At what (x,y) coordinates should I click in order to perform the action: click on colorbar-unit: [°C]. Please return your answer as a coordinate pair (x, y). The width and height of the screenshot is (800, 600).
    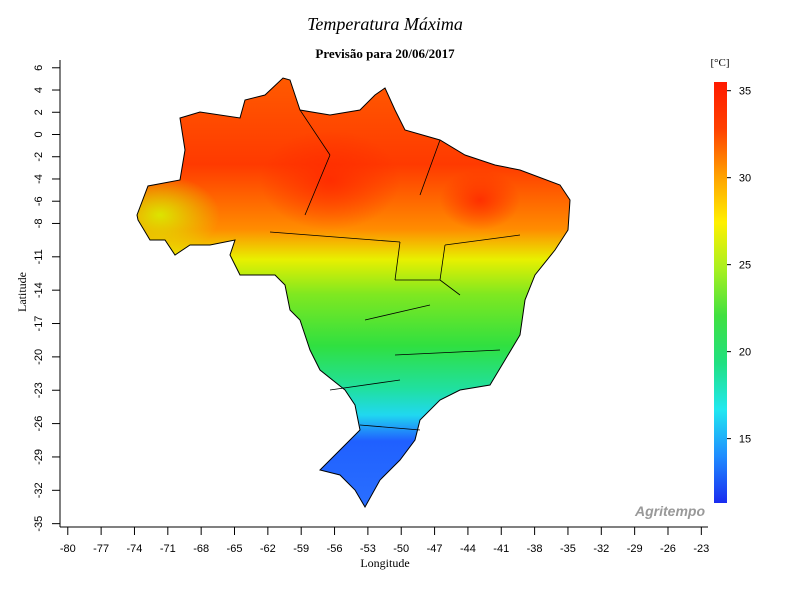
    Looking at the image, I should click on (719, 63).